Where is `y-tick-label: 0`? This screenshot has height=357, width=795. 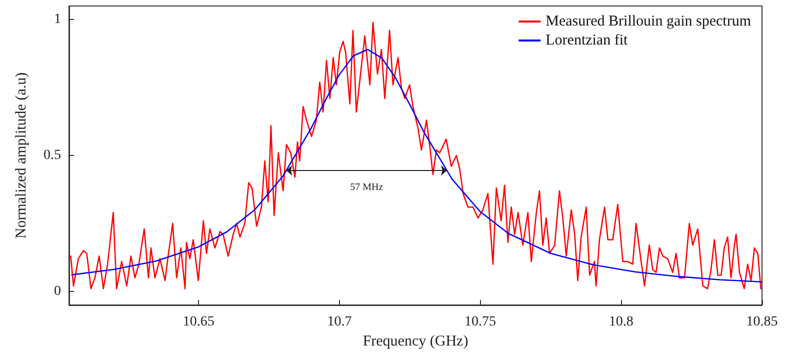
y-tick-label: 0 is located at coordinates (57, 291).